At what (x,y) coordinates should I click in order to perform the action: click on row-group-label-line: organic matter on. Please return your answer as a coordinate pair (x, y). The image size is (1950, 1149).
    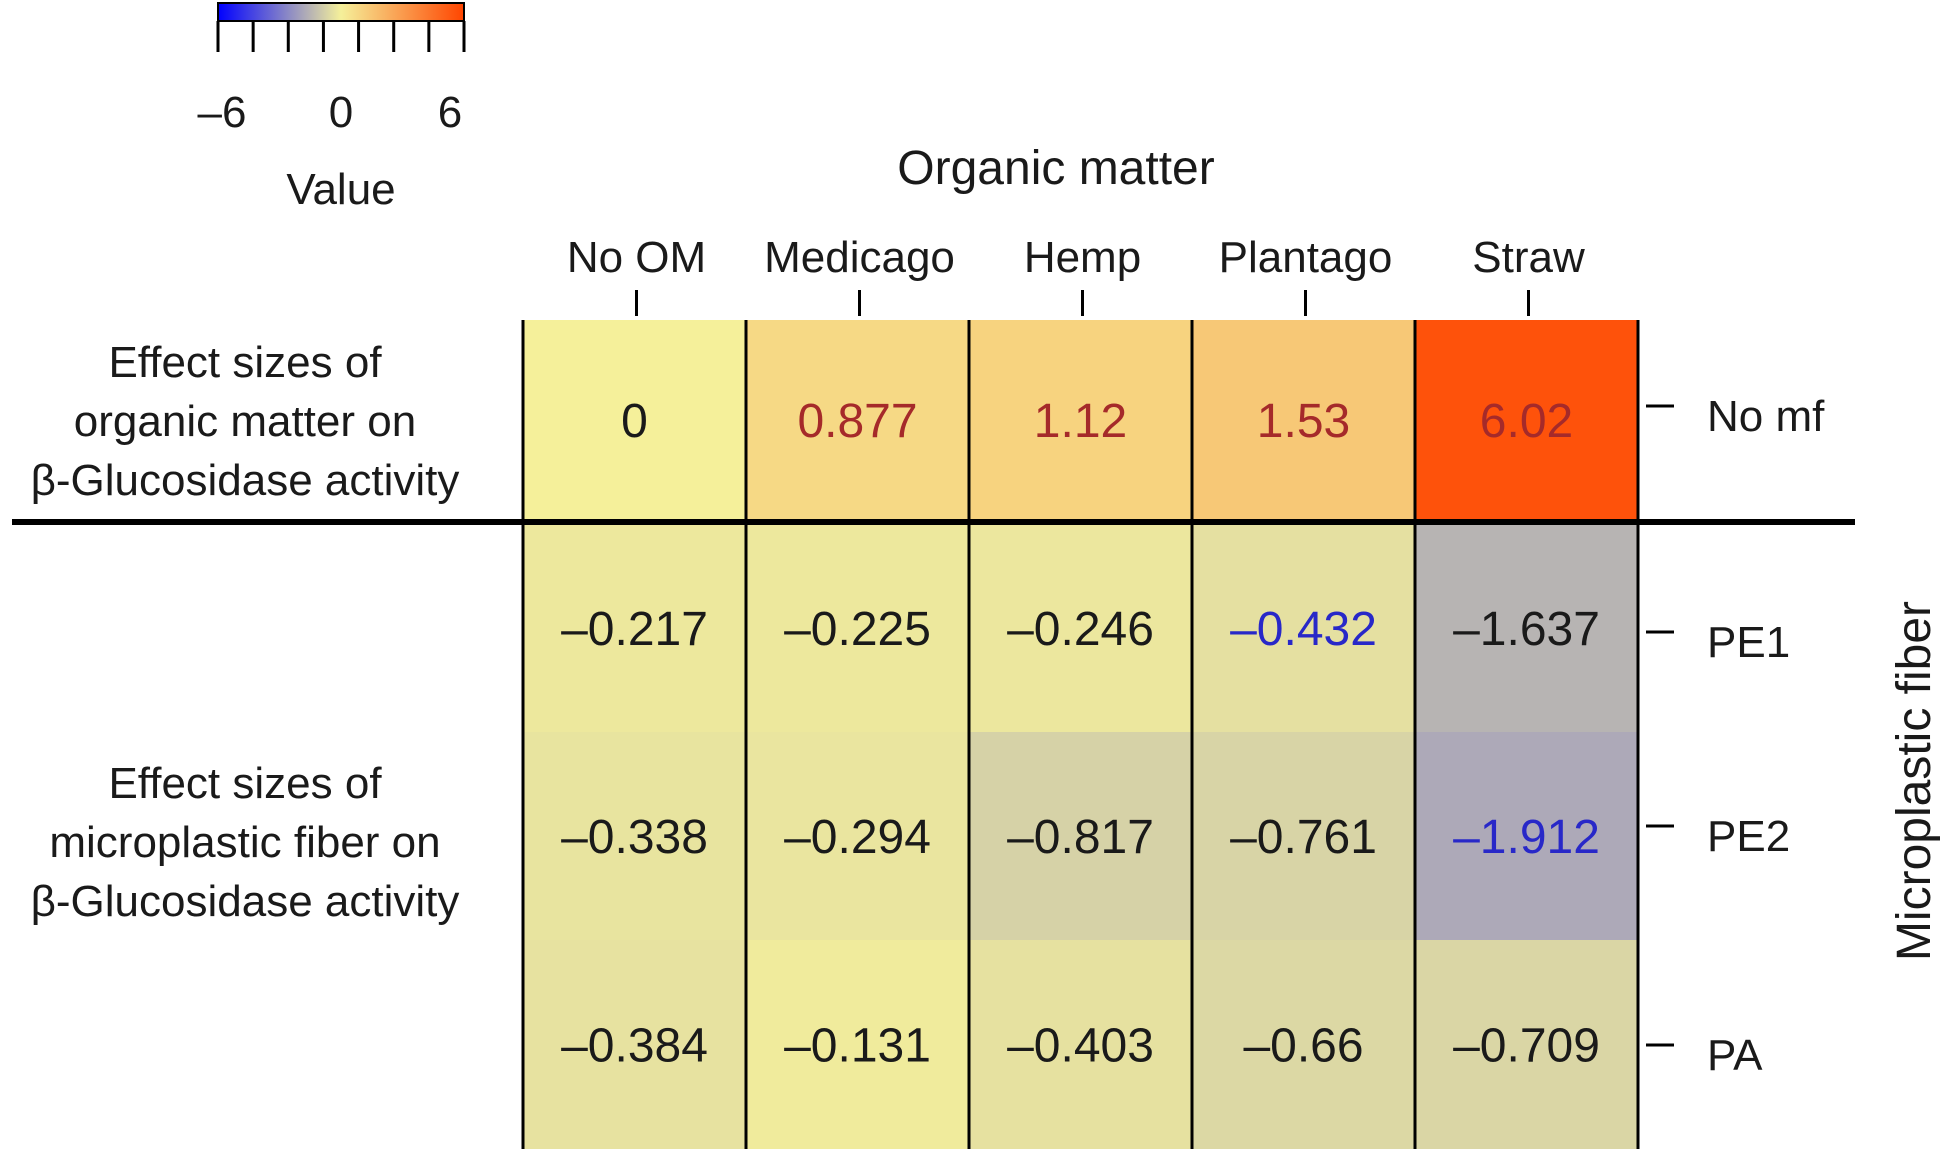
    Looking at the image, I should click on (245, 421).